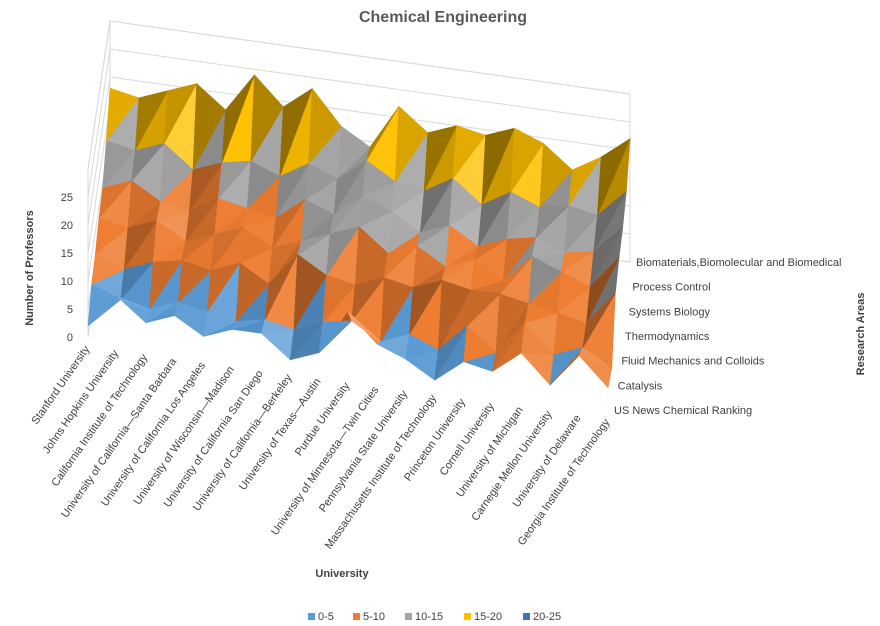 Image resolution: width=880 pixels, height=626 pixels. What do you see at coordinates (67, 254) in the screenshot?
I see `z-tick-label: 15` at bounding box center [67, 254].